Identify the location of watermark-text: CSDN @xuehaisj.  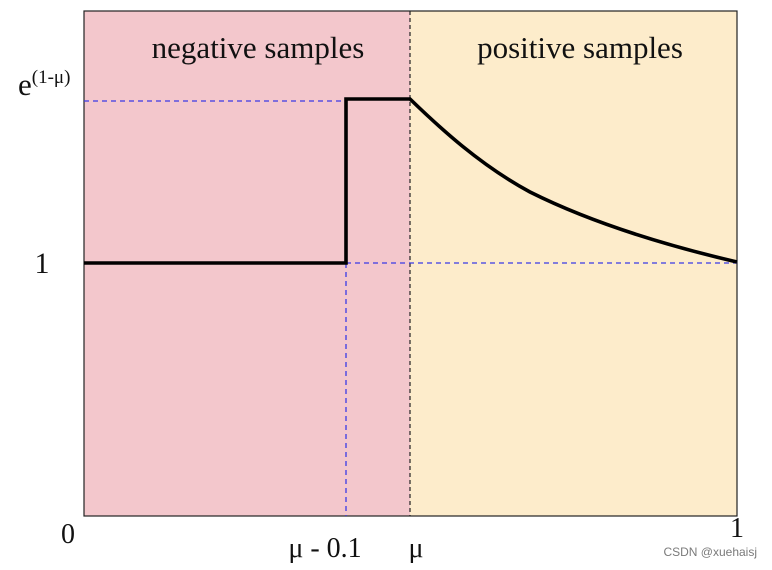
(710, 552).